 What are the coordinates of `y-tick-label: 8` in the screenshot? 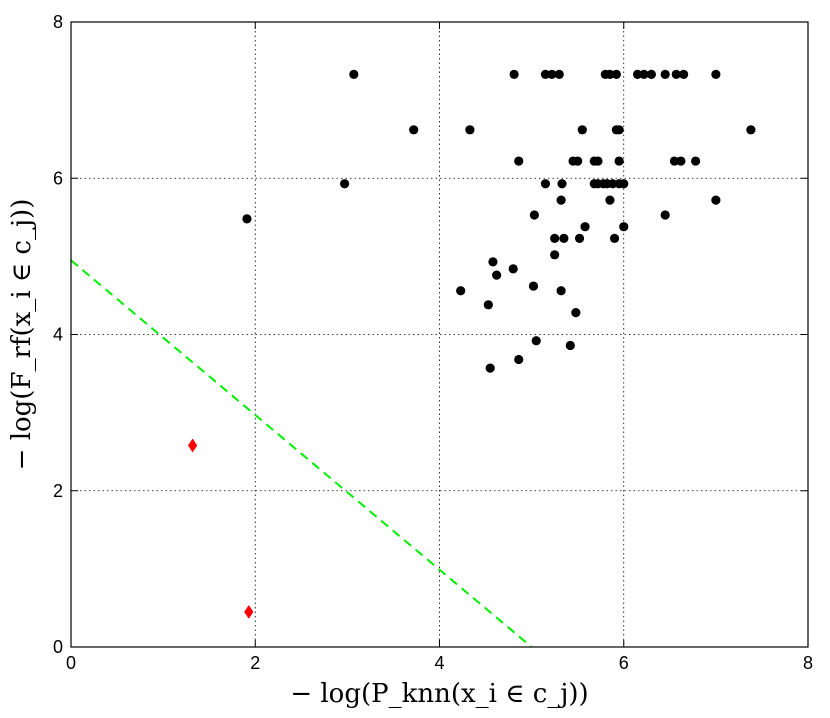 It's located at (58, 22).